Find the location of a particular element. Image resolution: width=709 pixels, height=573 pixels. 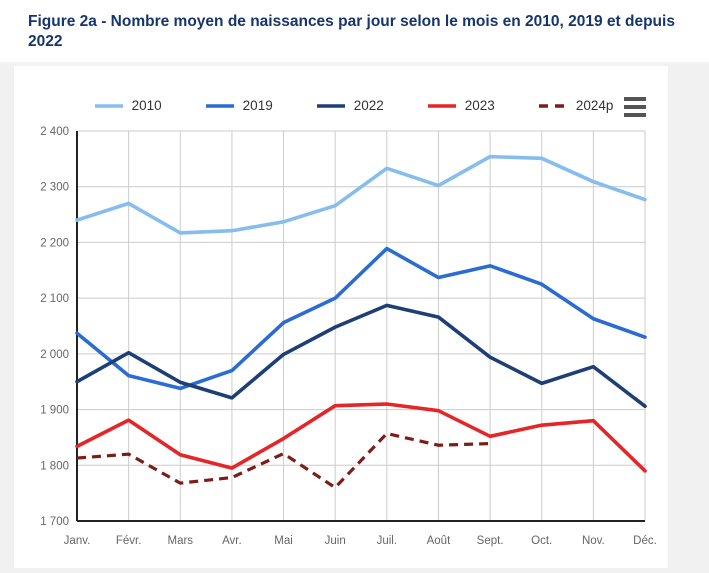

series-line-2010 is located at coordinates (361, 194).